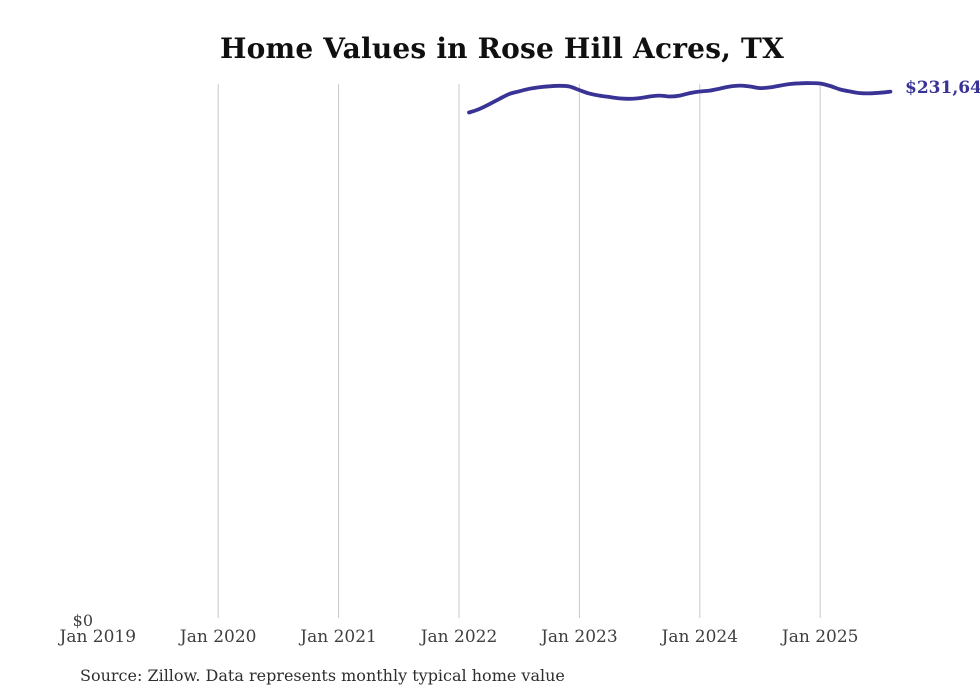 Image resolution: width=980 pixels, height=699 pixels. What do you see at coordinates (699, 637) in the screenshot?
I see `x-axis-tick-label: Jan 2024` at bounding box center [699, 637].